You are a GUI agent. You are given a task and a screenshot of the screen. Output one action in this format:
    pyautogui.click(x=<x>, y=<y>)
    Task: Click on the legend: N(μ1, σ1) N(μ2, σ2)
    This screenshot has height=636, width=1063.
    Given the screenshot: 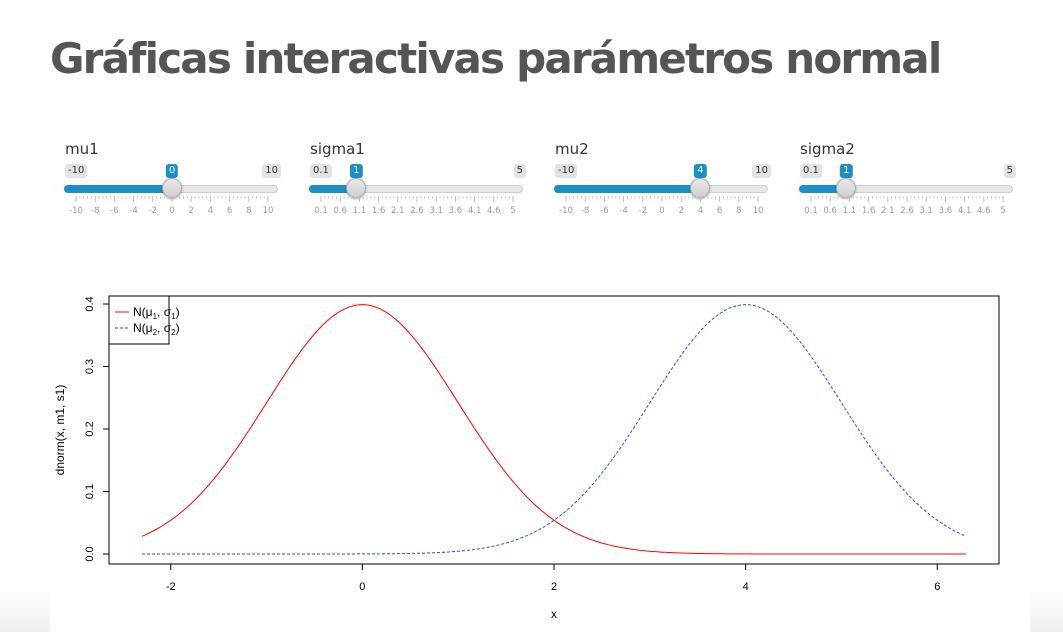 What is the action you would take?
    pyautogui.click(x=144, y=320)
    